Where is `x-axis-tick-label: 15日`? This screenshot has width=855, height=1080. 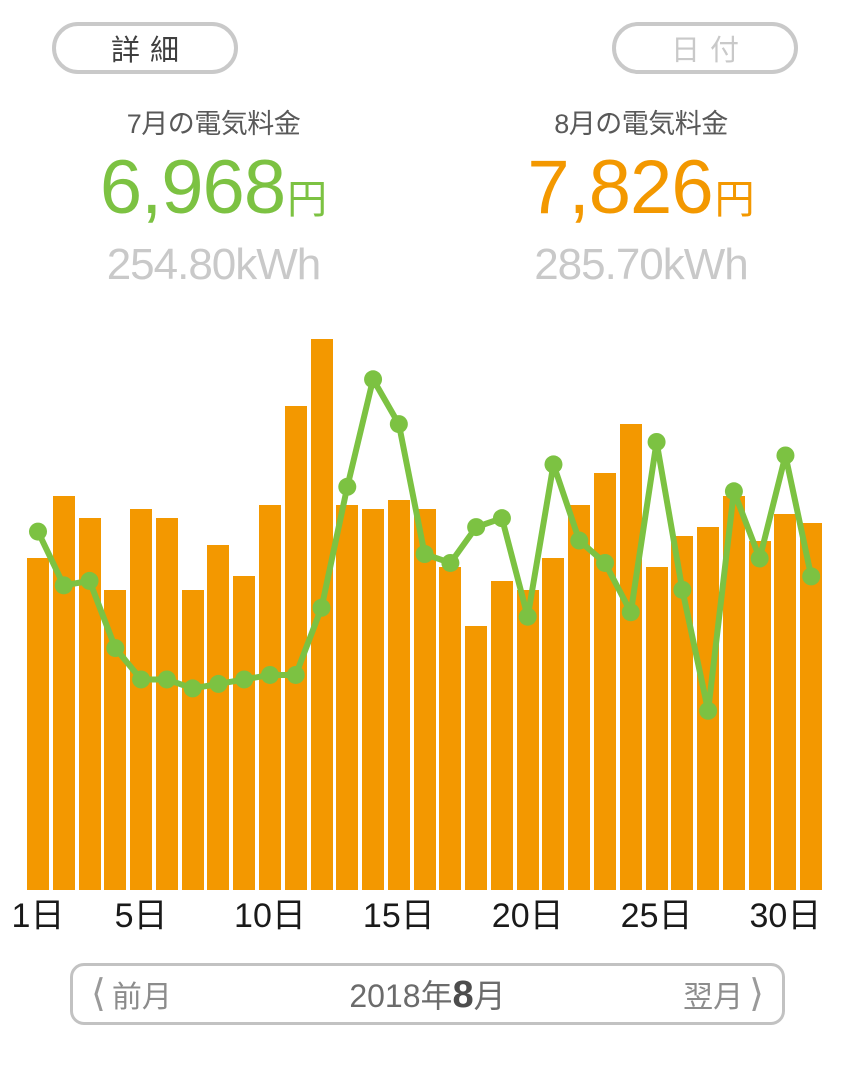
x-axis-tick-label: 15日 is located at coordinates (398, 916).